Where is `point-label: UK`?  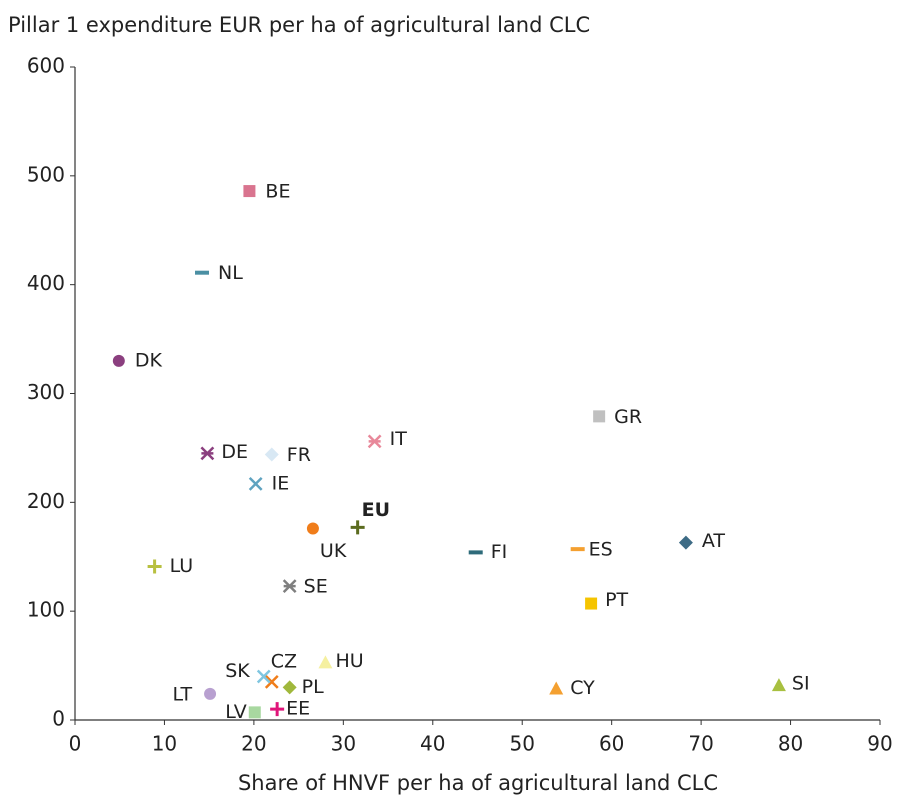
point-label: UK is located at coordinates (333, 551).